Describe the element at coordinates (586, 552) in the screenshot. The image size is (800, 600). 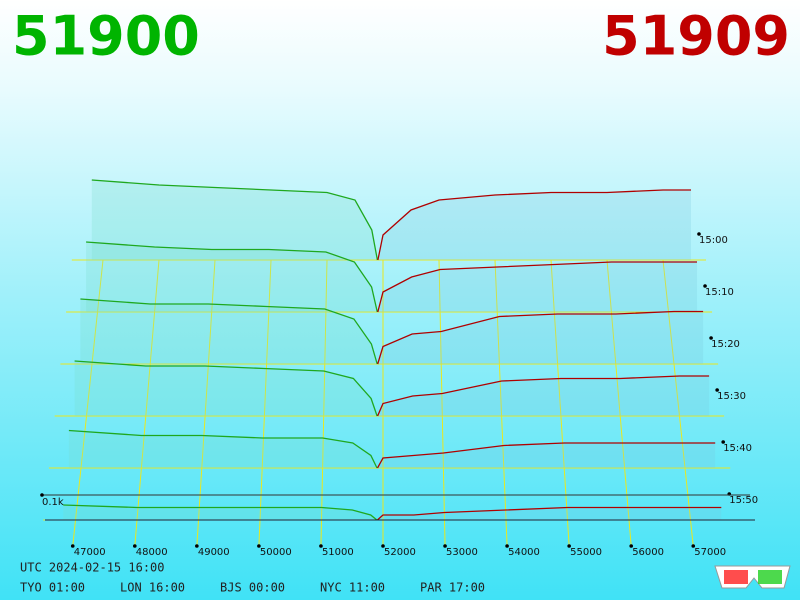
I see `price-tick-label: 55000` at that location.